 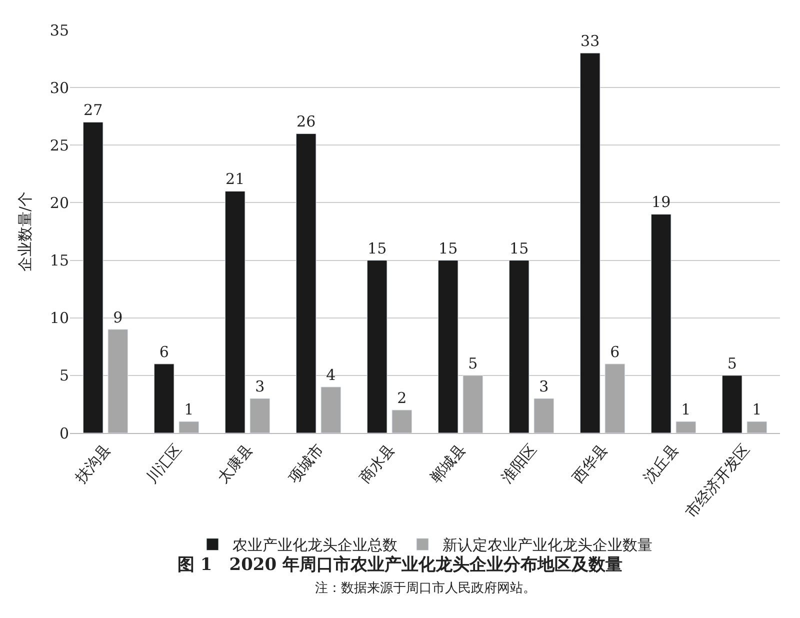 What do you see at coordinates (718, 480) in the screenshot?
I see `x-tick-label: 市经济开发区` at bounding box center [718, 480].